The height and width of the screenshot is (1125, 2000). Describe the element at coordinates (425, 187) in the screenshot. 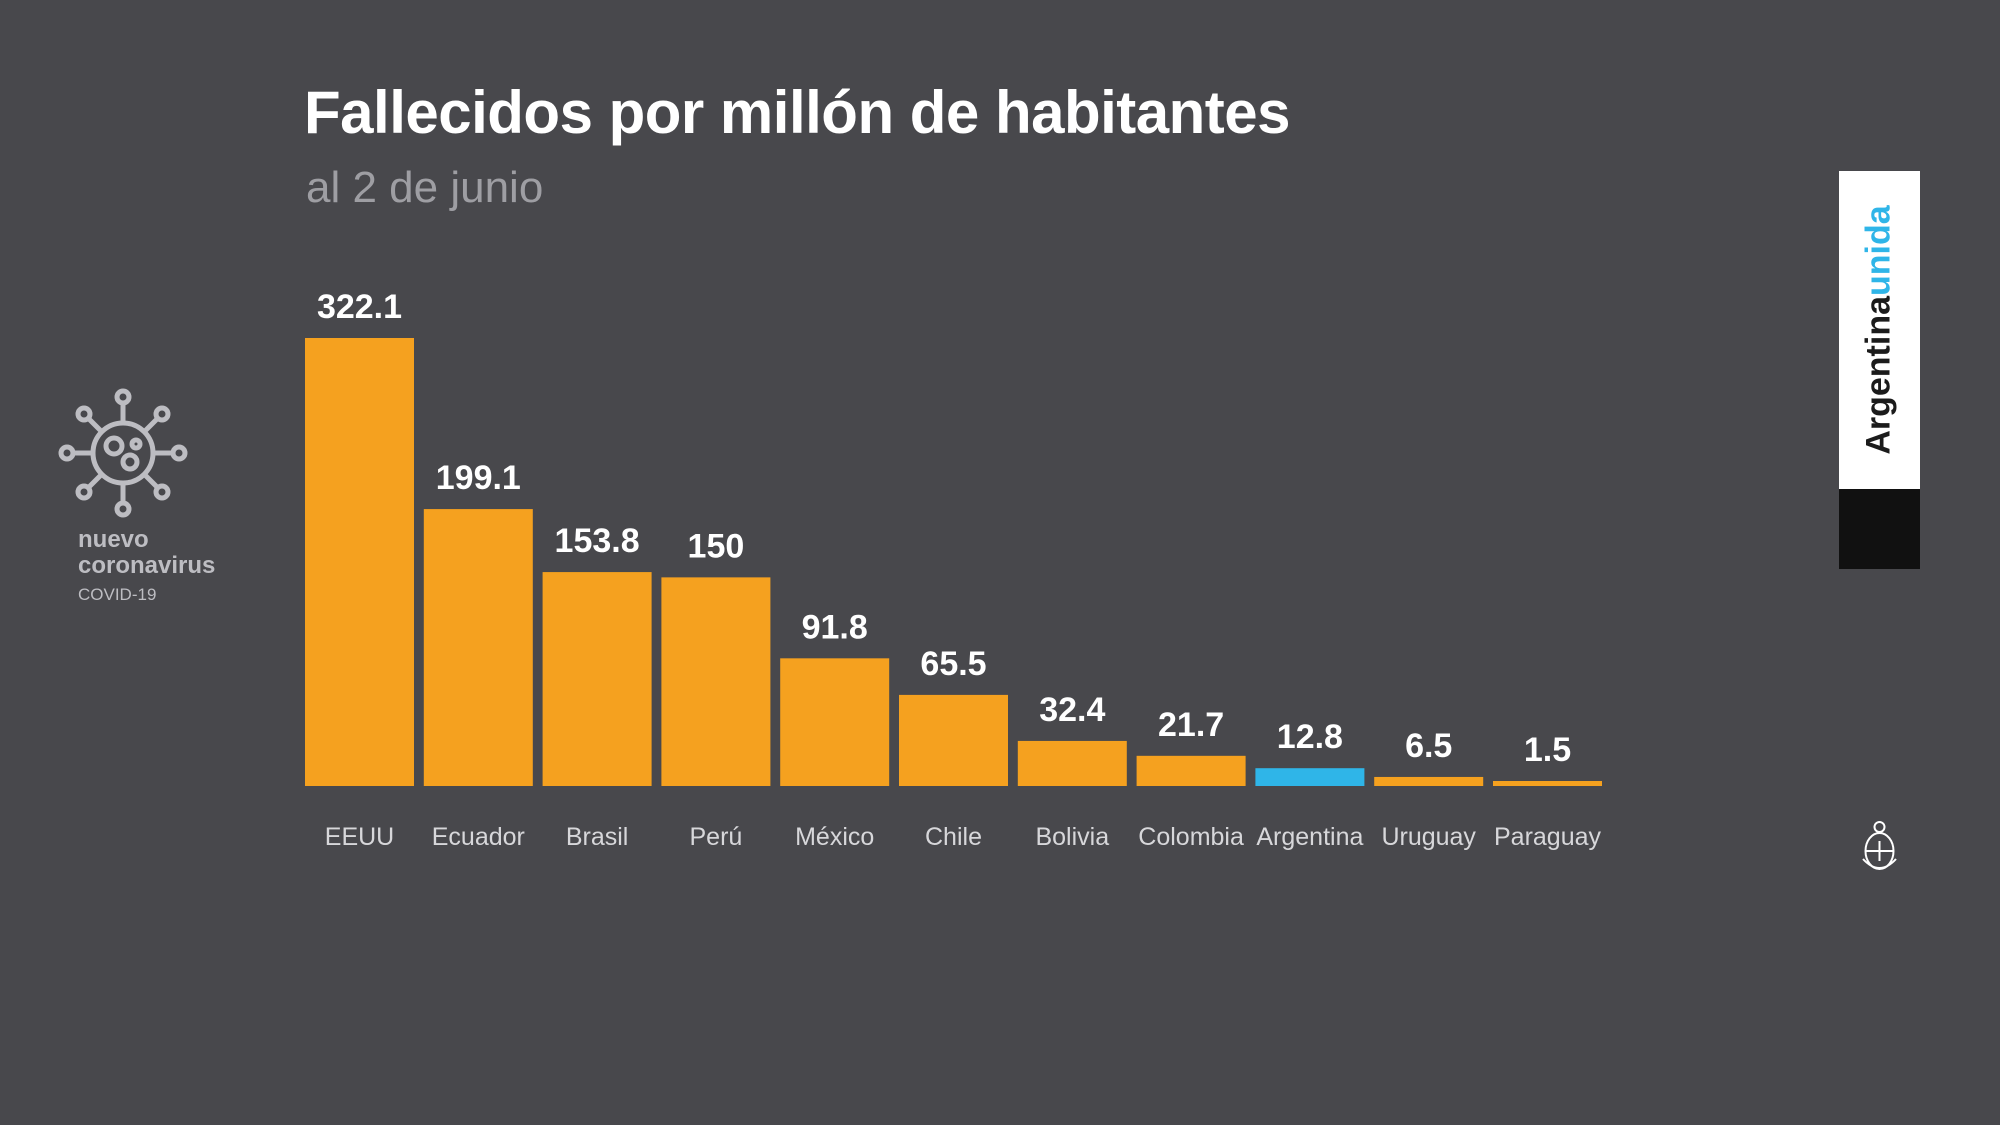

I see `chart-subtitle: al 2 de junio` at that location.